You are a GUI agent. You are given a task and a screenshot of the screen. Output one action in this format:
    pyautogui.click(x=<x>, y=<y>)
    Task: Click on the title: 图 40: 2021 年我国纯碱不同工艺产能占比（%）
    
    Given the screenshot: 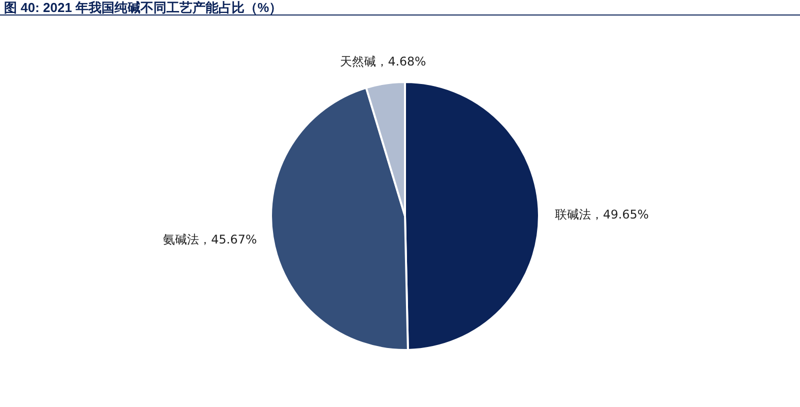 What is the action you would take?
    pyautogui.click(x=143, y=7)
    